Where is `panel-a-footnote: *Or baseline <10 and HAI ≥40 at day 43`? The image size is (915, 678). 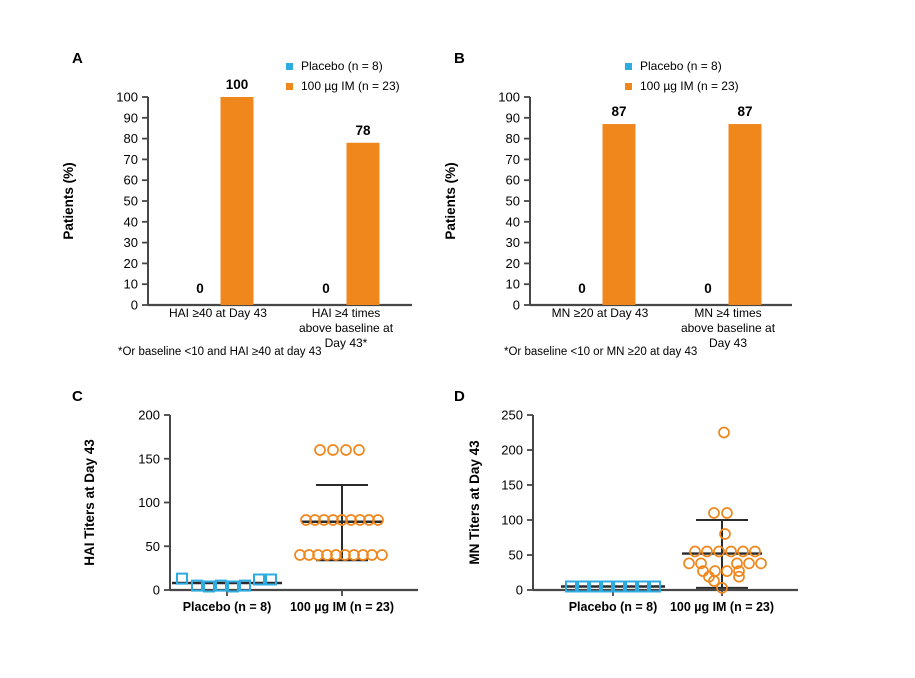 panel-a-footnote: *Or baseline <10 and HAI ≥40 at day 43 is located at coordinates (220, 352).